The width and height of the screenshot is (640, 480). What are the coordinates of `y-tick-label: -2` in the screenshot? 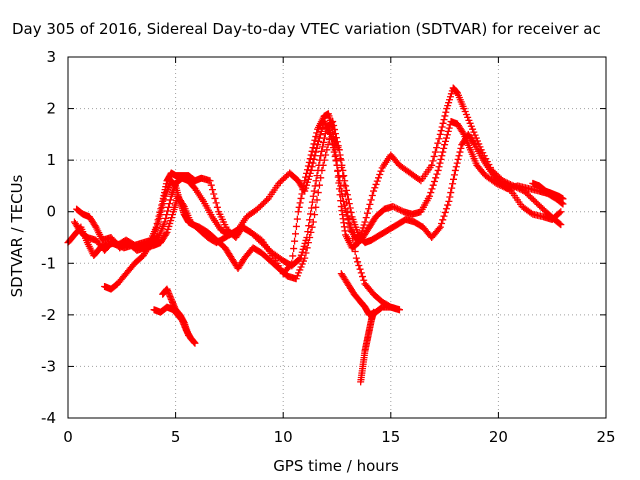 It's located at (48, 315).